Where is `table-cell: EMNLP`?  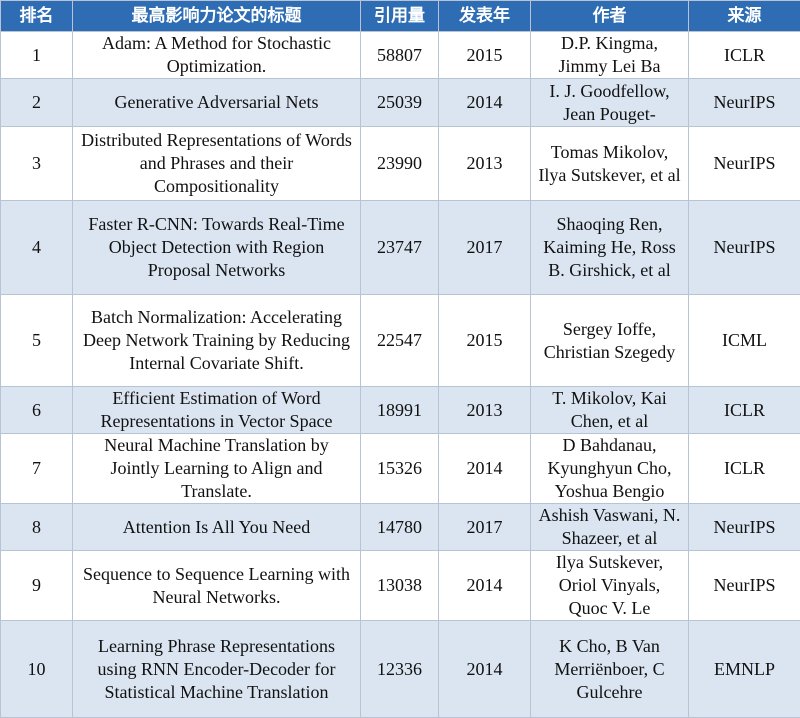
table-cell: EMNLP is located at coordinates (744, 669).